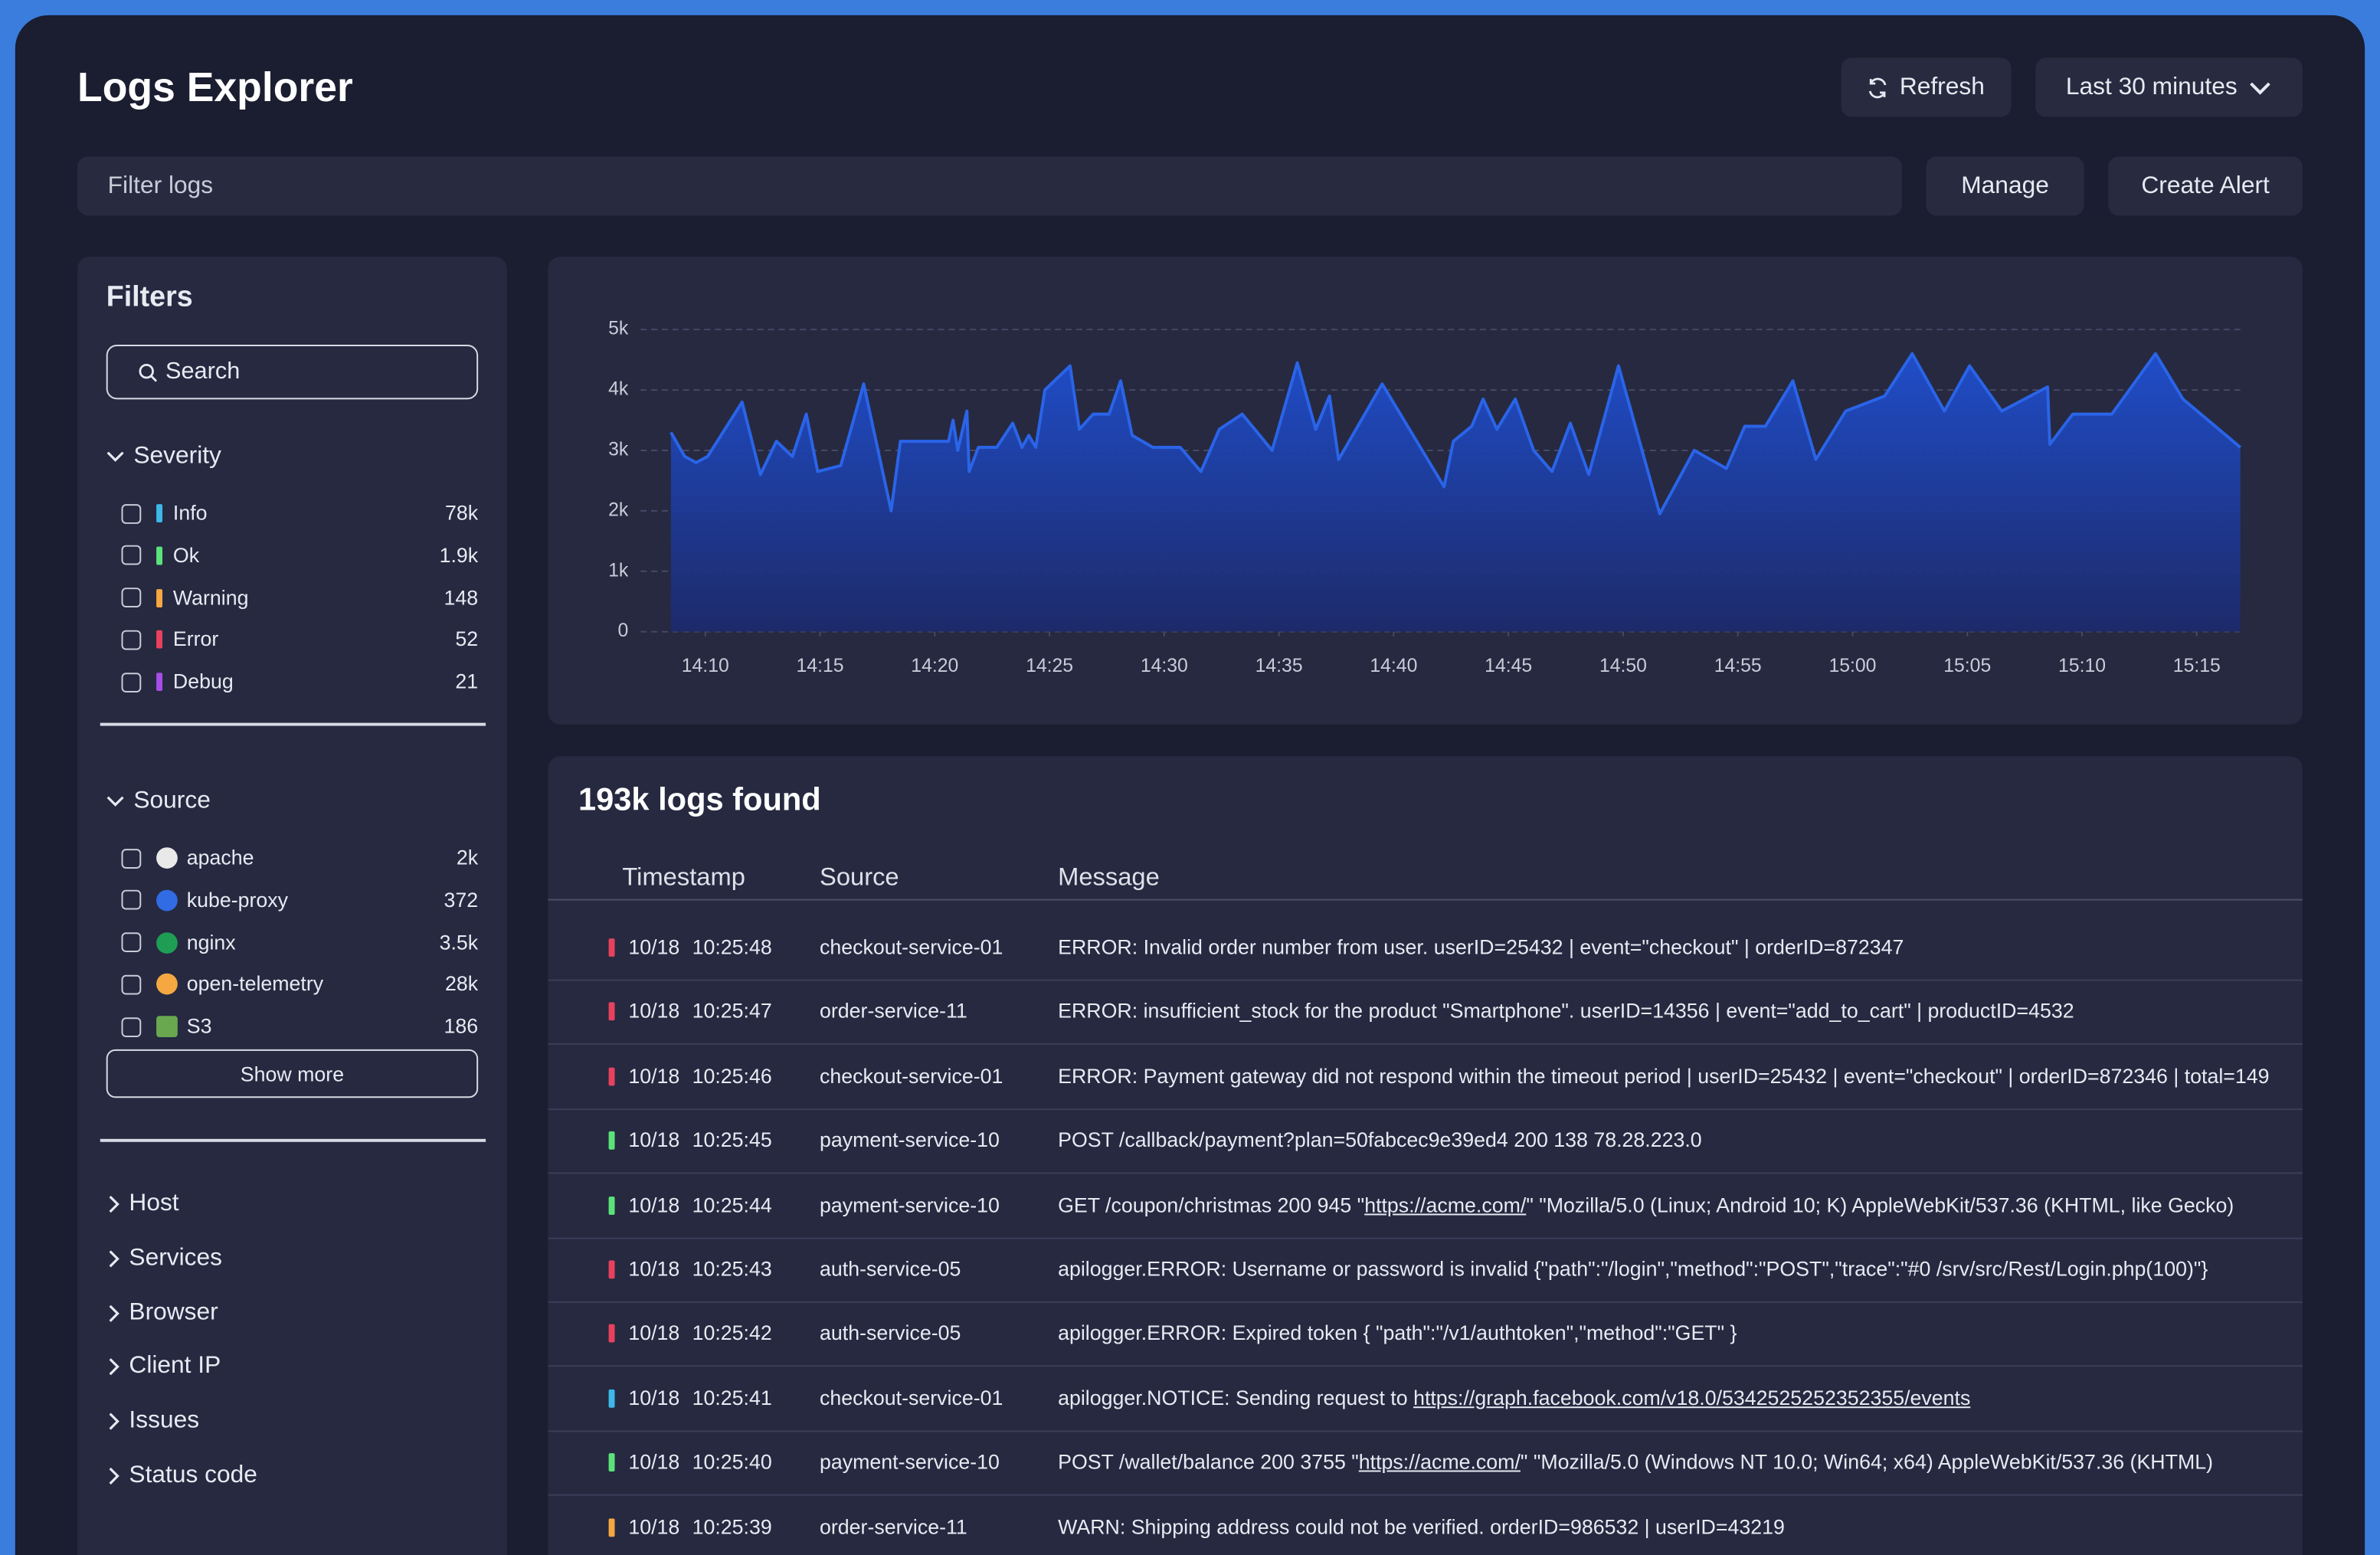 Image resolution: width=2380 pixels, height=1555 pixels. What do you see at coordinates (215, 87) in the screenshot?
I see `page-title: Logs Explorer` at bounding box center [215, 87].